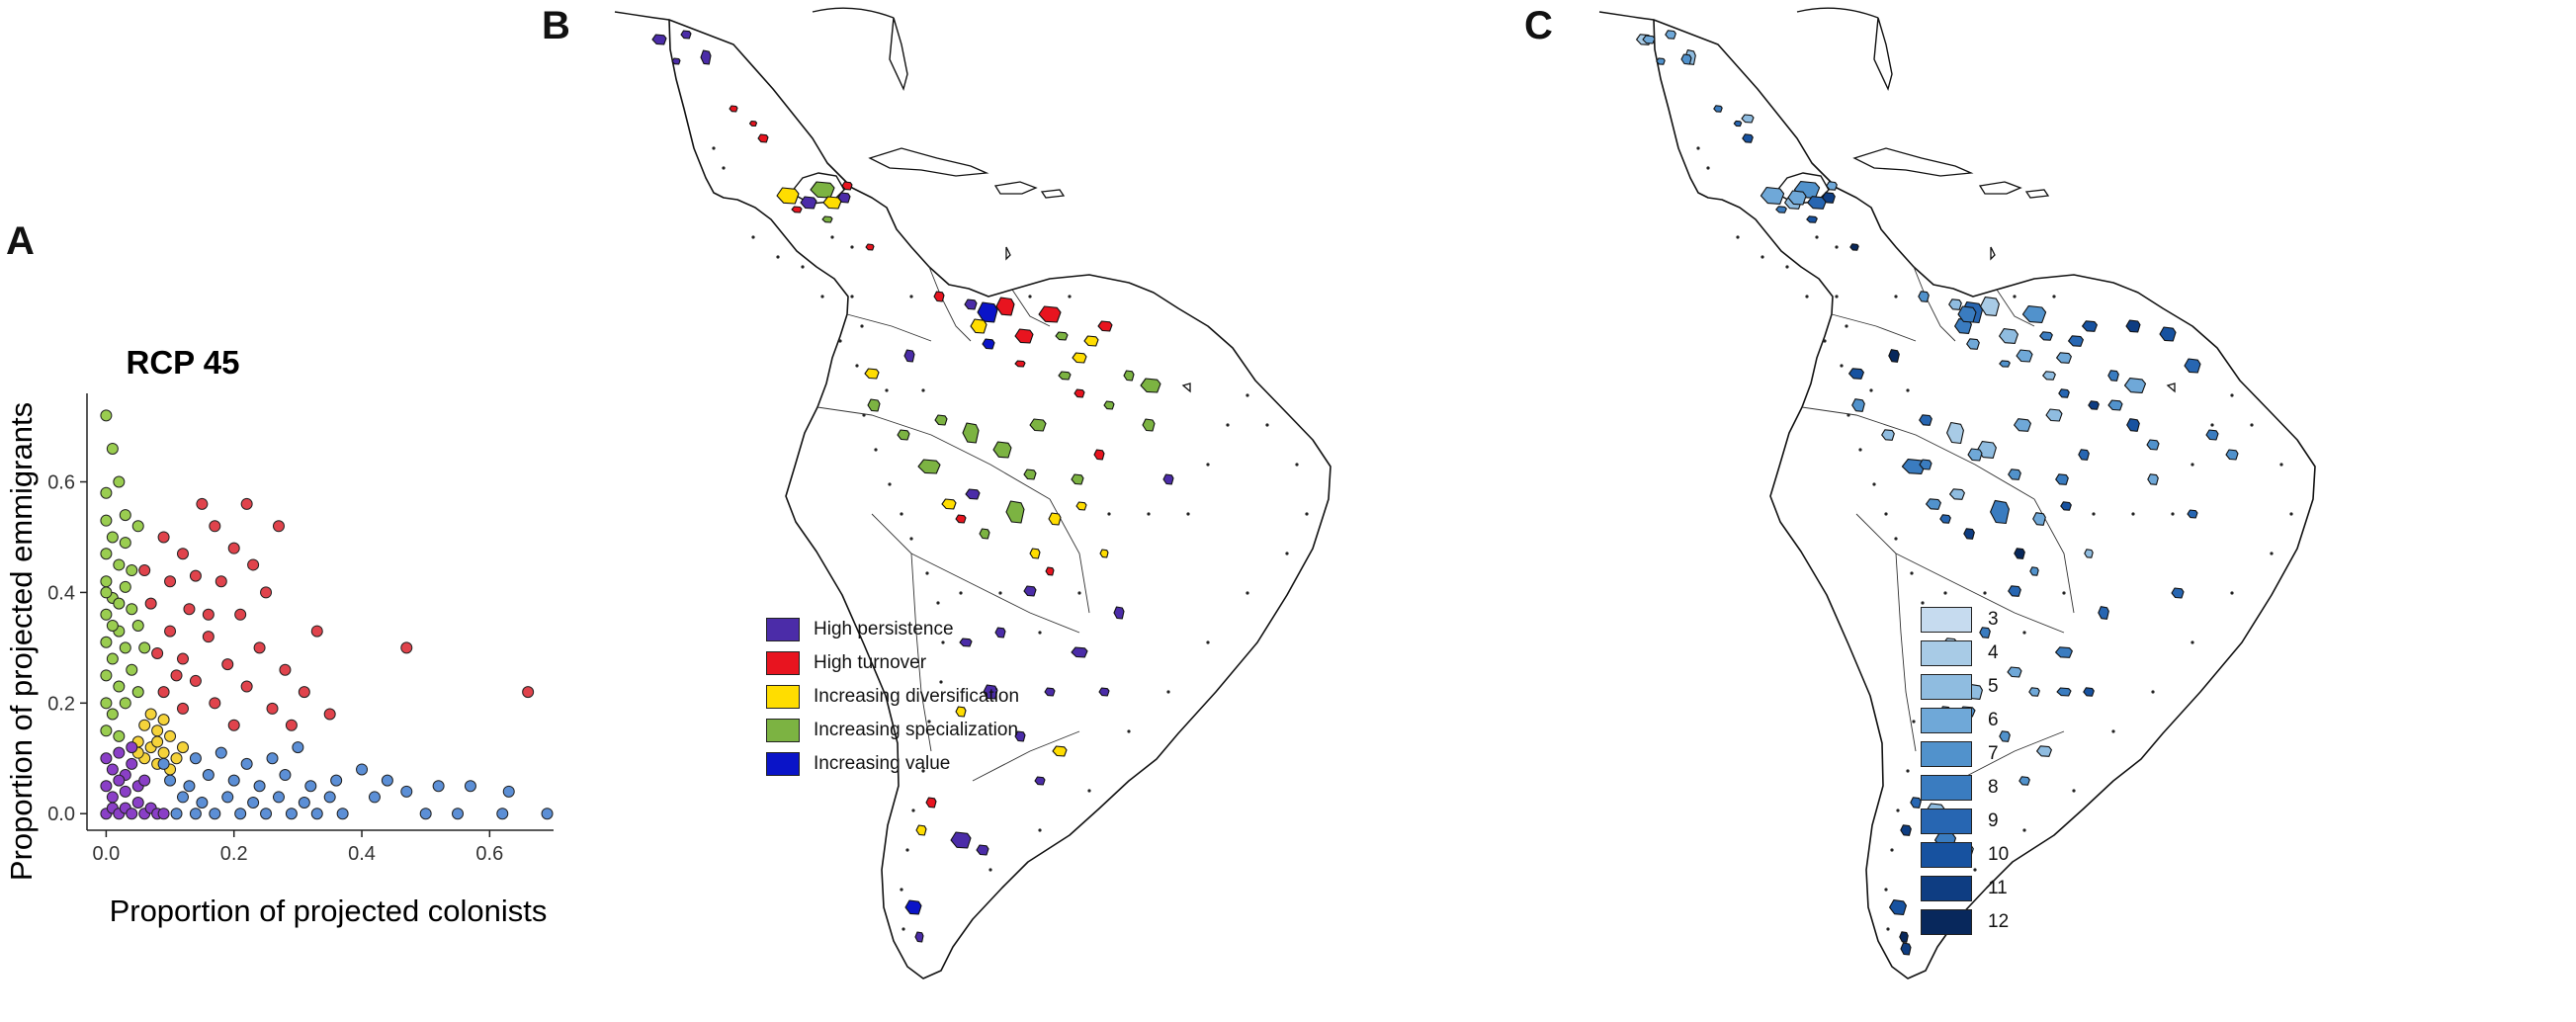 The image size is (2576, 1022). I want to click on legend-item: Increasing value, so click(892, 764).